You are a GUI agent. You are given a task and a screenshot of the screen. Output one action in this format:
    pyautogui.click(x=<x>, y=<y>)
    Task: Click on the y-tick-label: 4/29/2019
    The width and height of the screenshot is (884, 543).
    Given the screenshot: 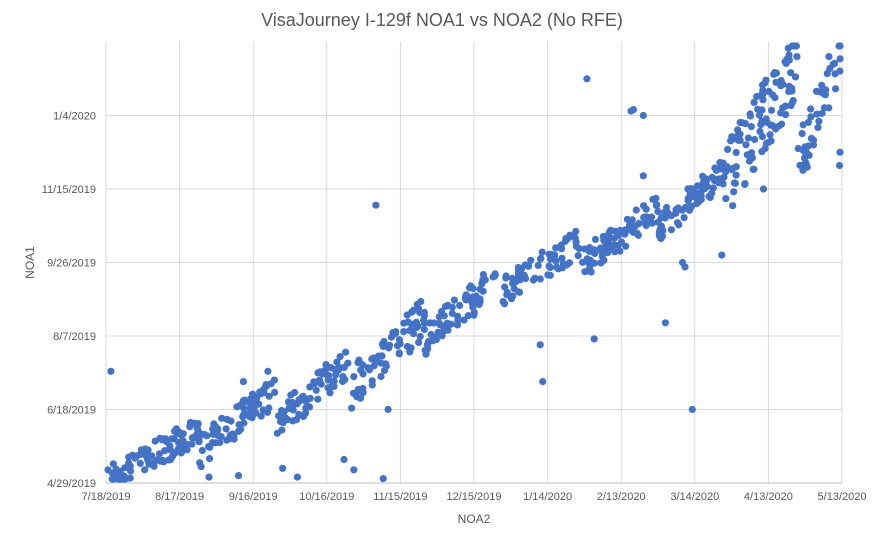 What is the action you would take?
    pyautogui.click(x=71, y=484)
    